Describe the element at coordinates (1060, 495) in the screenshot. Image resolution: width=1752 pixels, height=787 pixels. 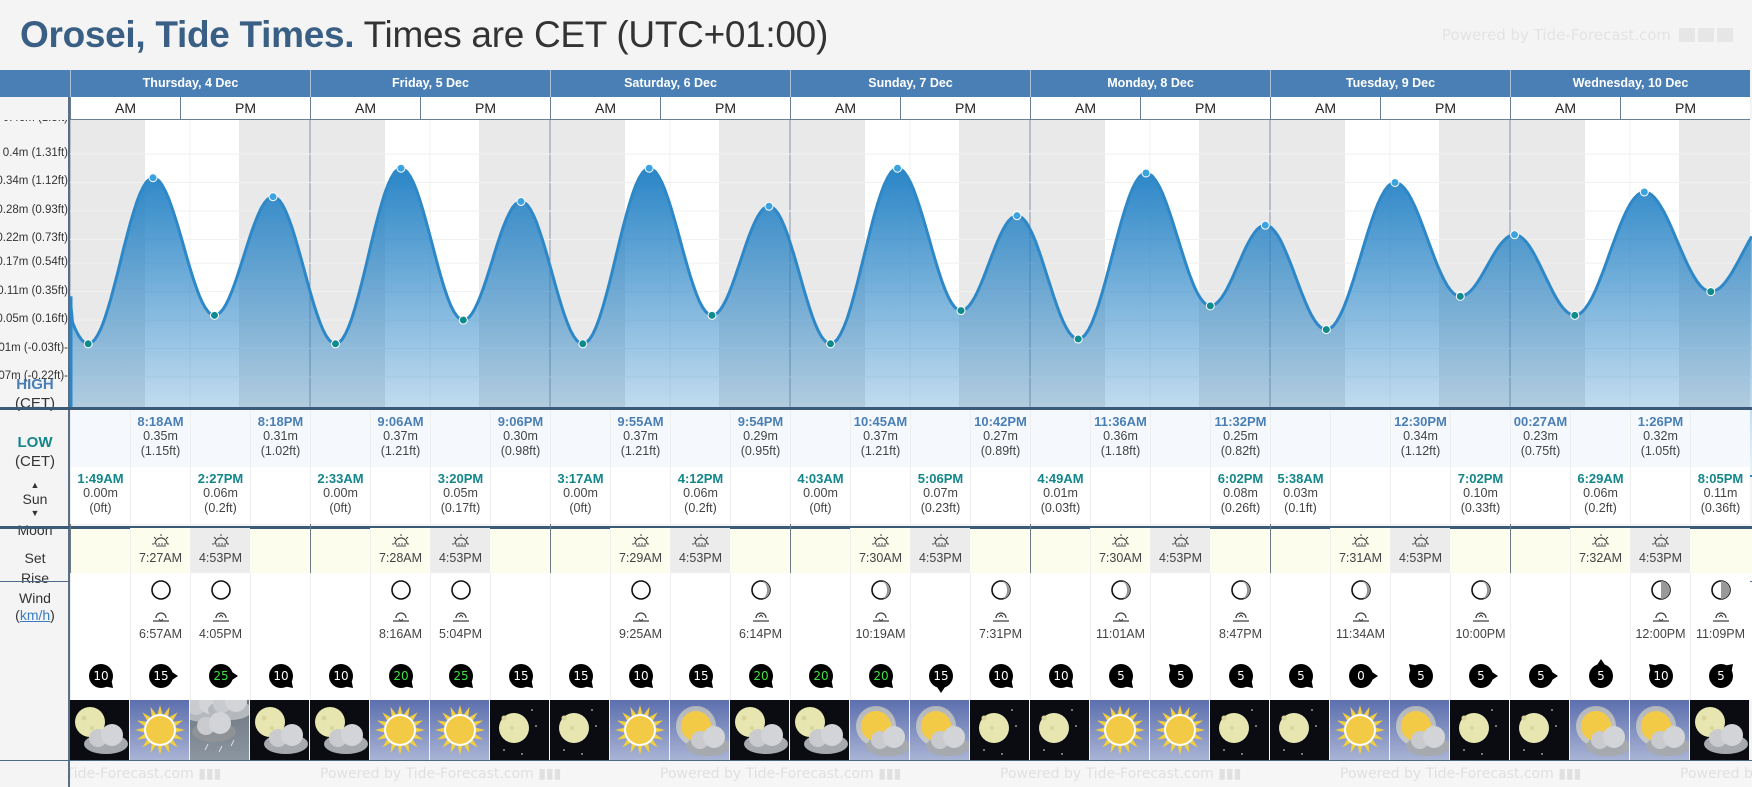
I see `low-tide-cell: 4:49AM 0.01m (0.03ft)` at that location.